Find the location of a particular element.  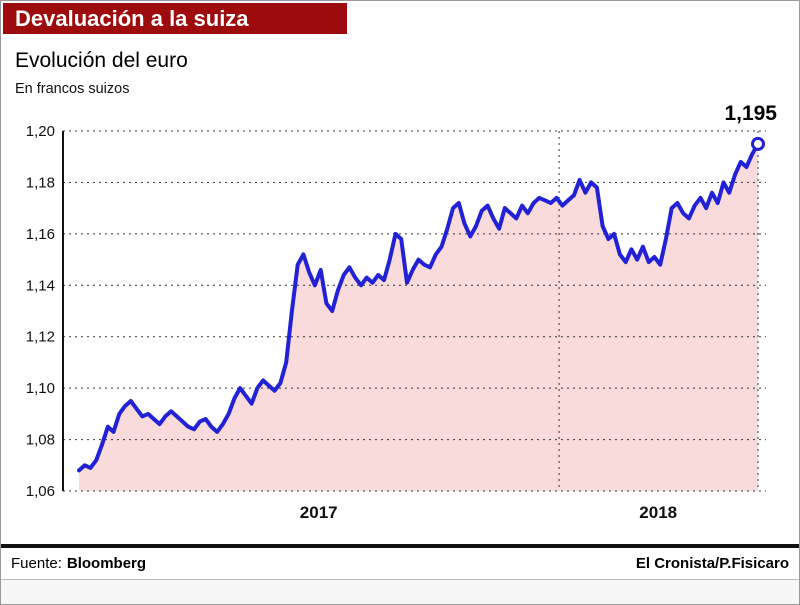

svg-text: 1,10 is located at coordinates (40, 388).